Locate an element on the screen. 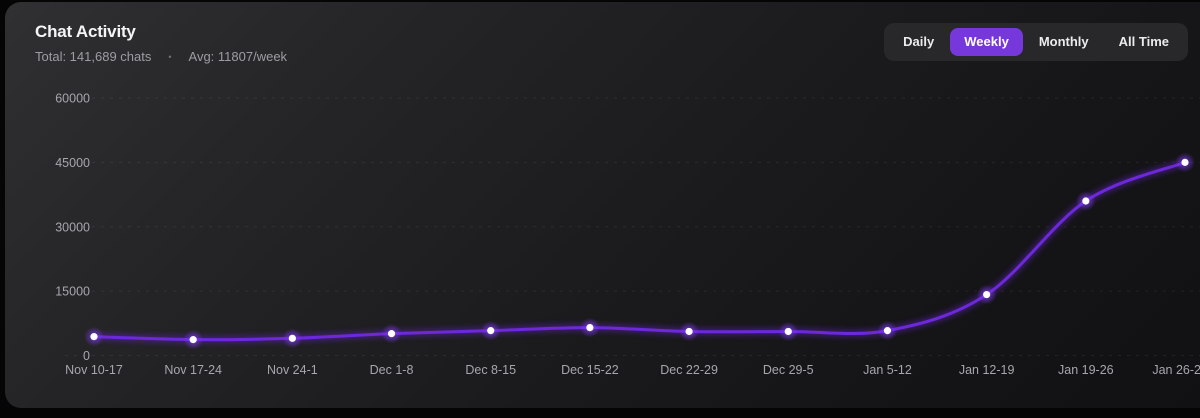  page-title: Chat Activity is located at coordinates (85, 31).